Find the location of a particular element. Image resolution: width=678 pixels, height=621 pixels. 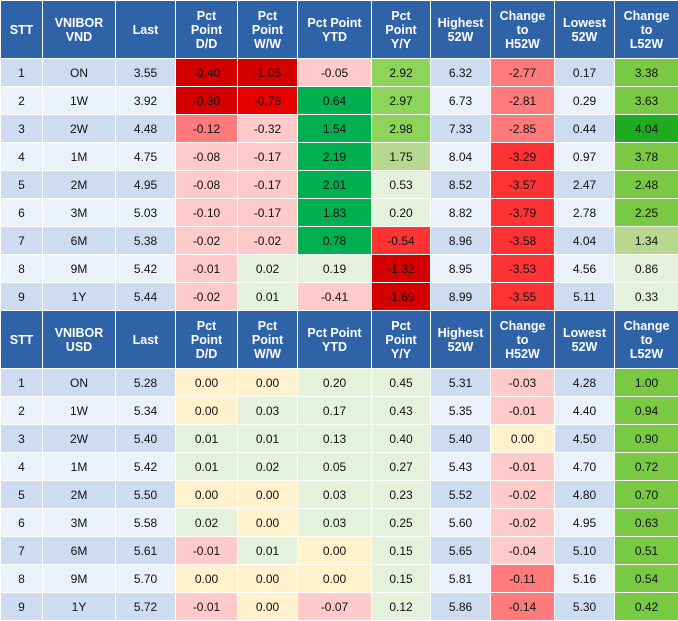

cell-lowest-52w: 4.04 is located at coordinates (585, 241).